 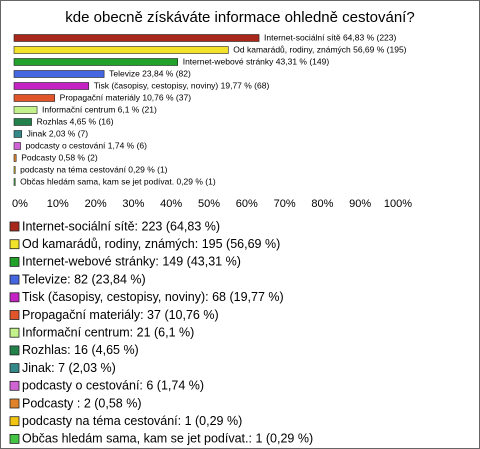 What do you see at coordinates (126, 97) in the screenshot?
I see `data-label: Propagační materiály 10,76 % (37)` at bounding box center [126, 97].